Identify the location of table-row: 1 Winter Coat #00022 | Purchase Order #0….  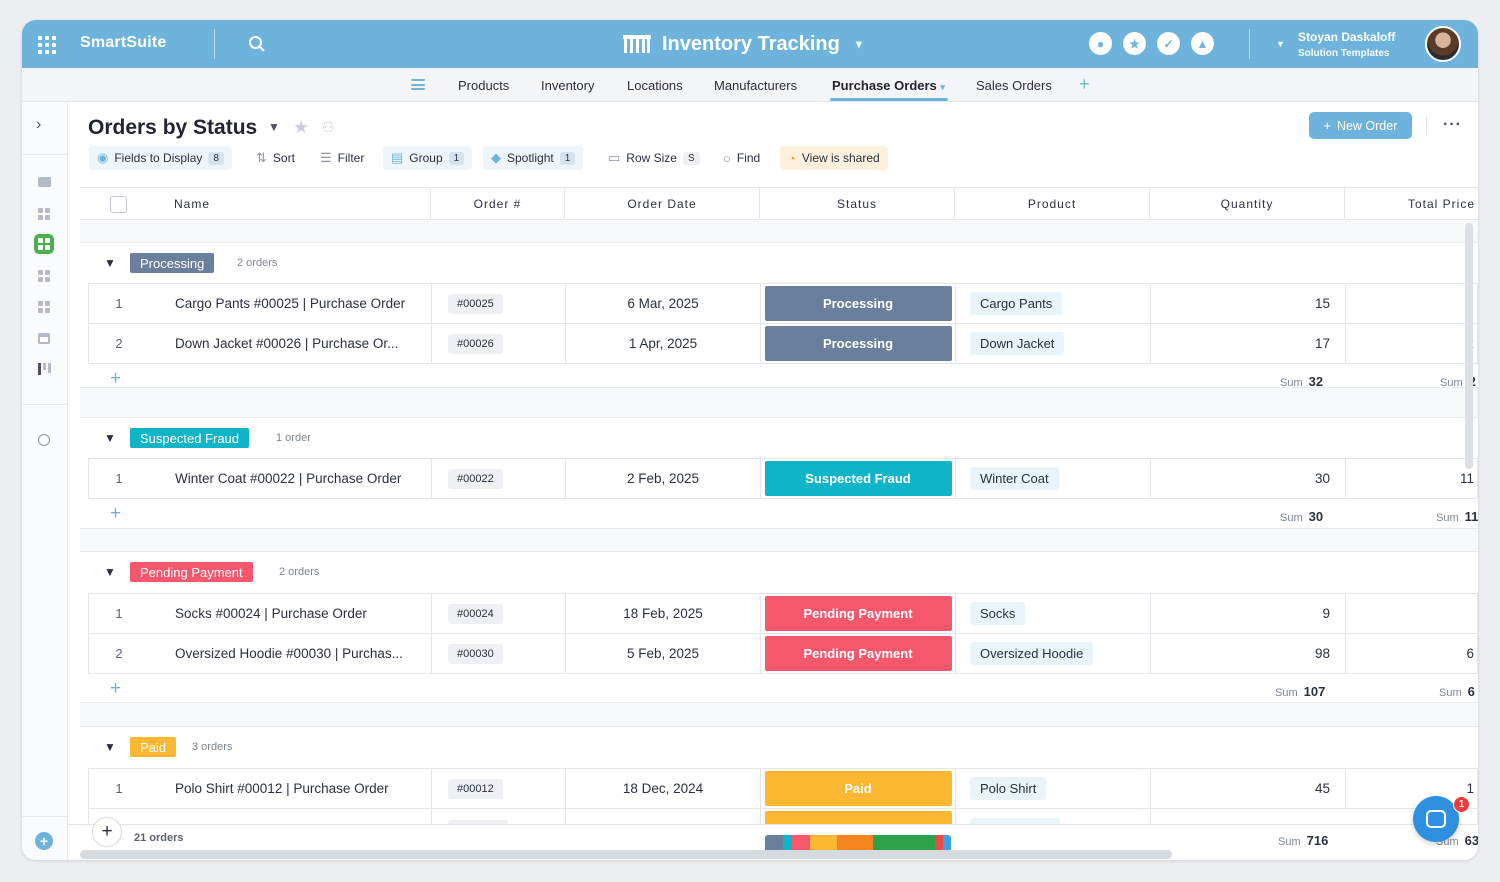
(783, 478).